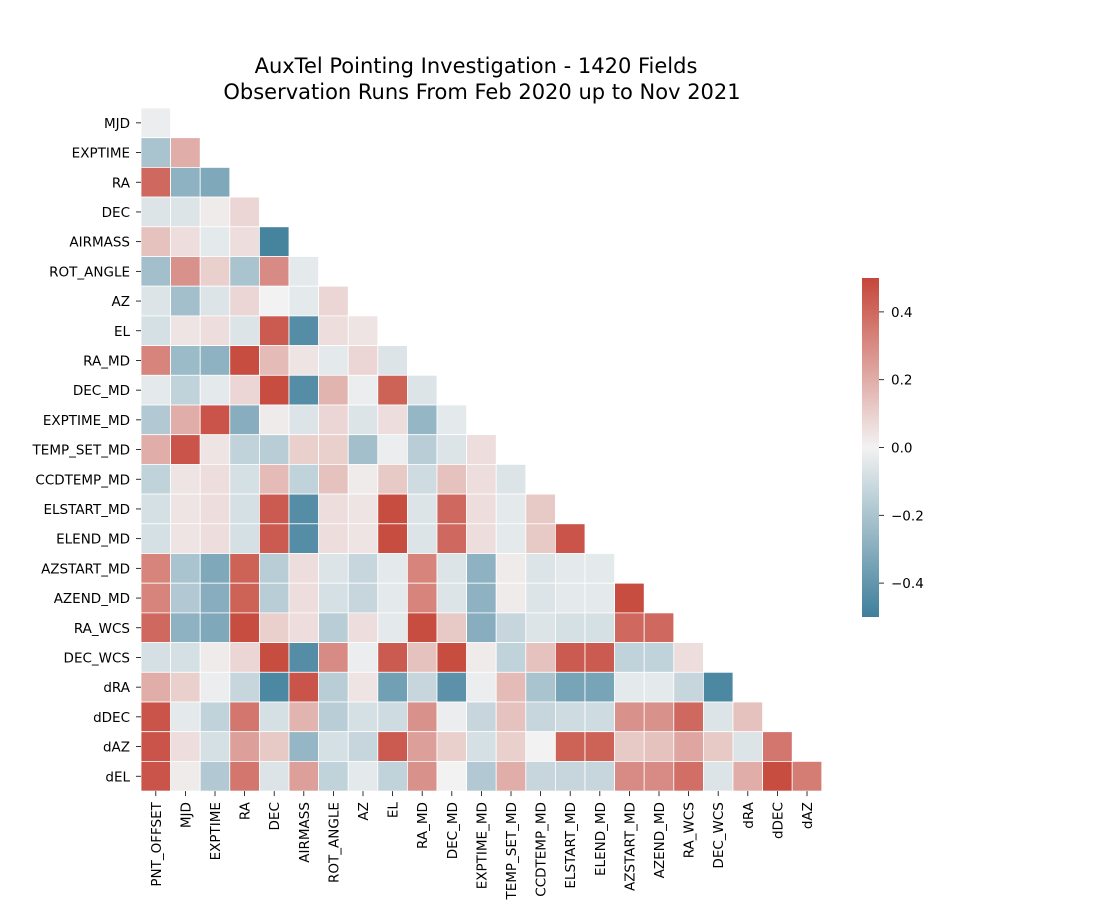  What do you see at coordinates (215, 301) in the screenshot?
I see `heatmap-cell-AZ-EXPTIME` at bounding box center [215, 301].